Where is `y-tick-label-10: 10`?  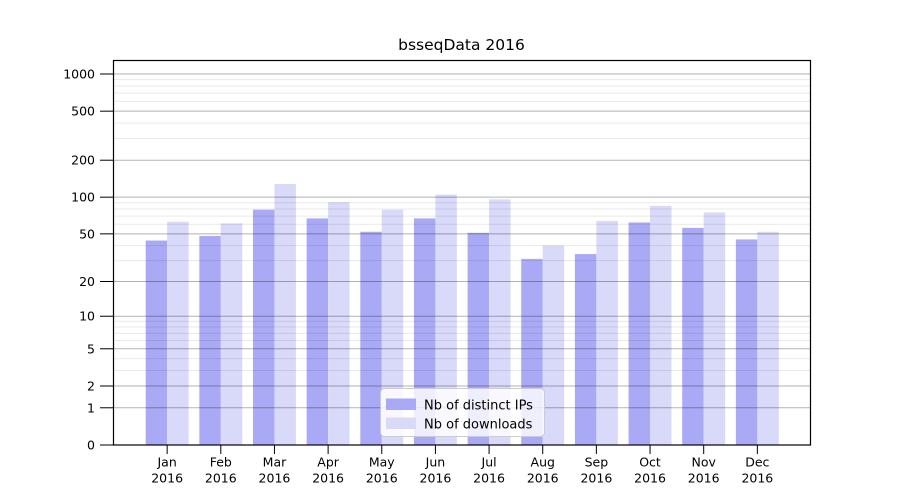 y-tick-label-10: 10 is located at coordinates (87, 316).